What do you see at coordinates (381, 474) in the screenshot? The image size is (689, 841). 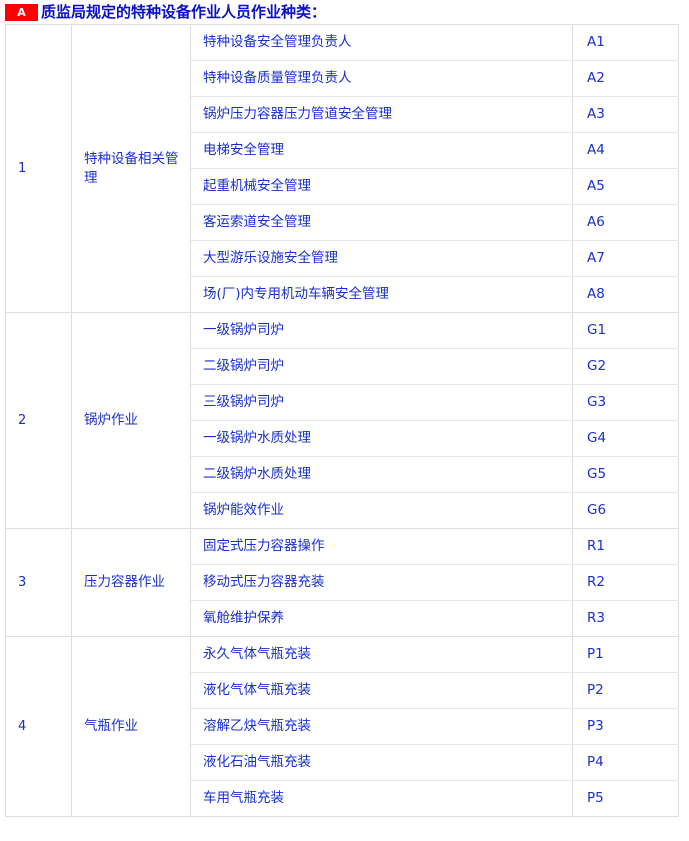 I see `occupation-name-cell: 二级锅炉水质处理` at bounding box center [381, 474].